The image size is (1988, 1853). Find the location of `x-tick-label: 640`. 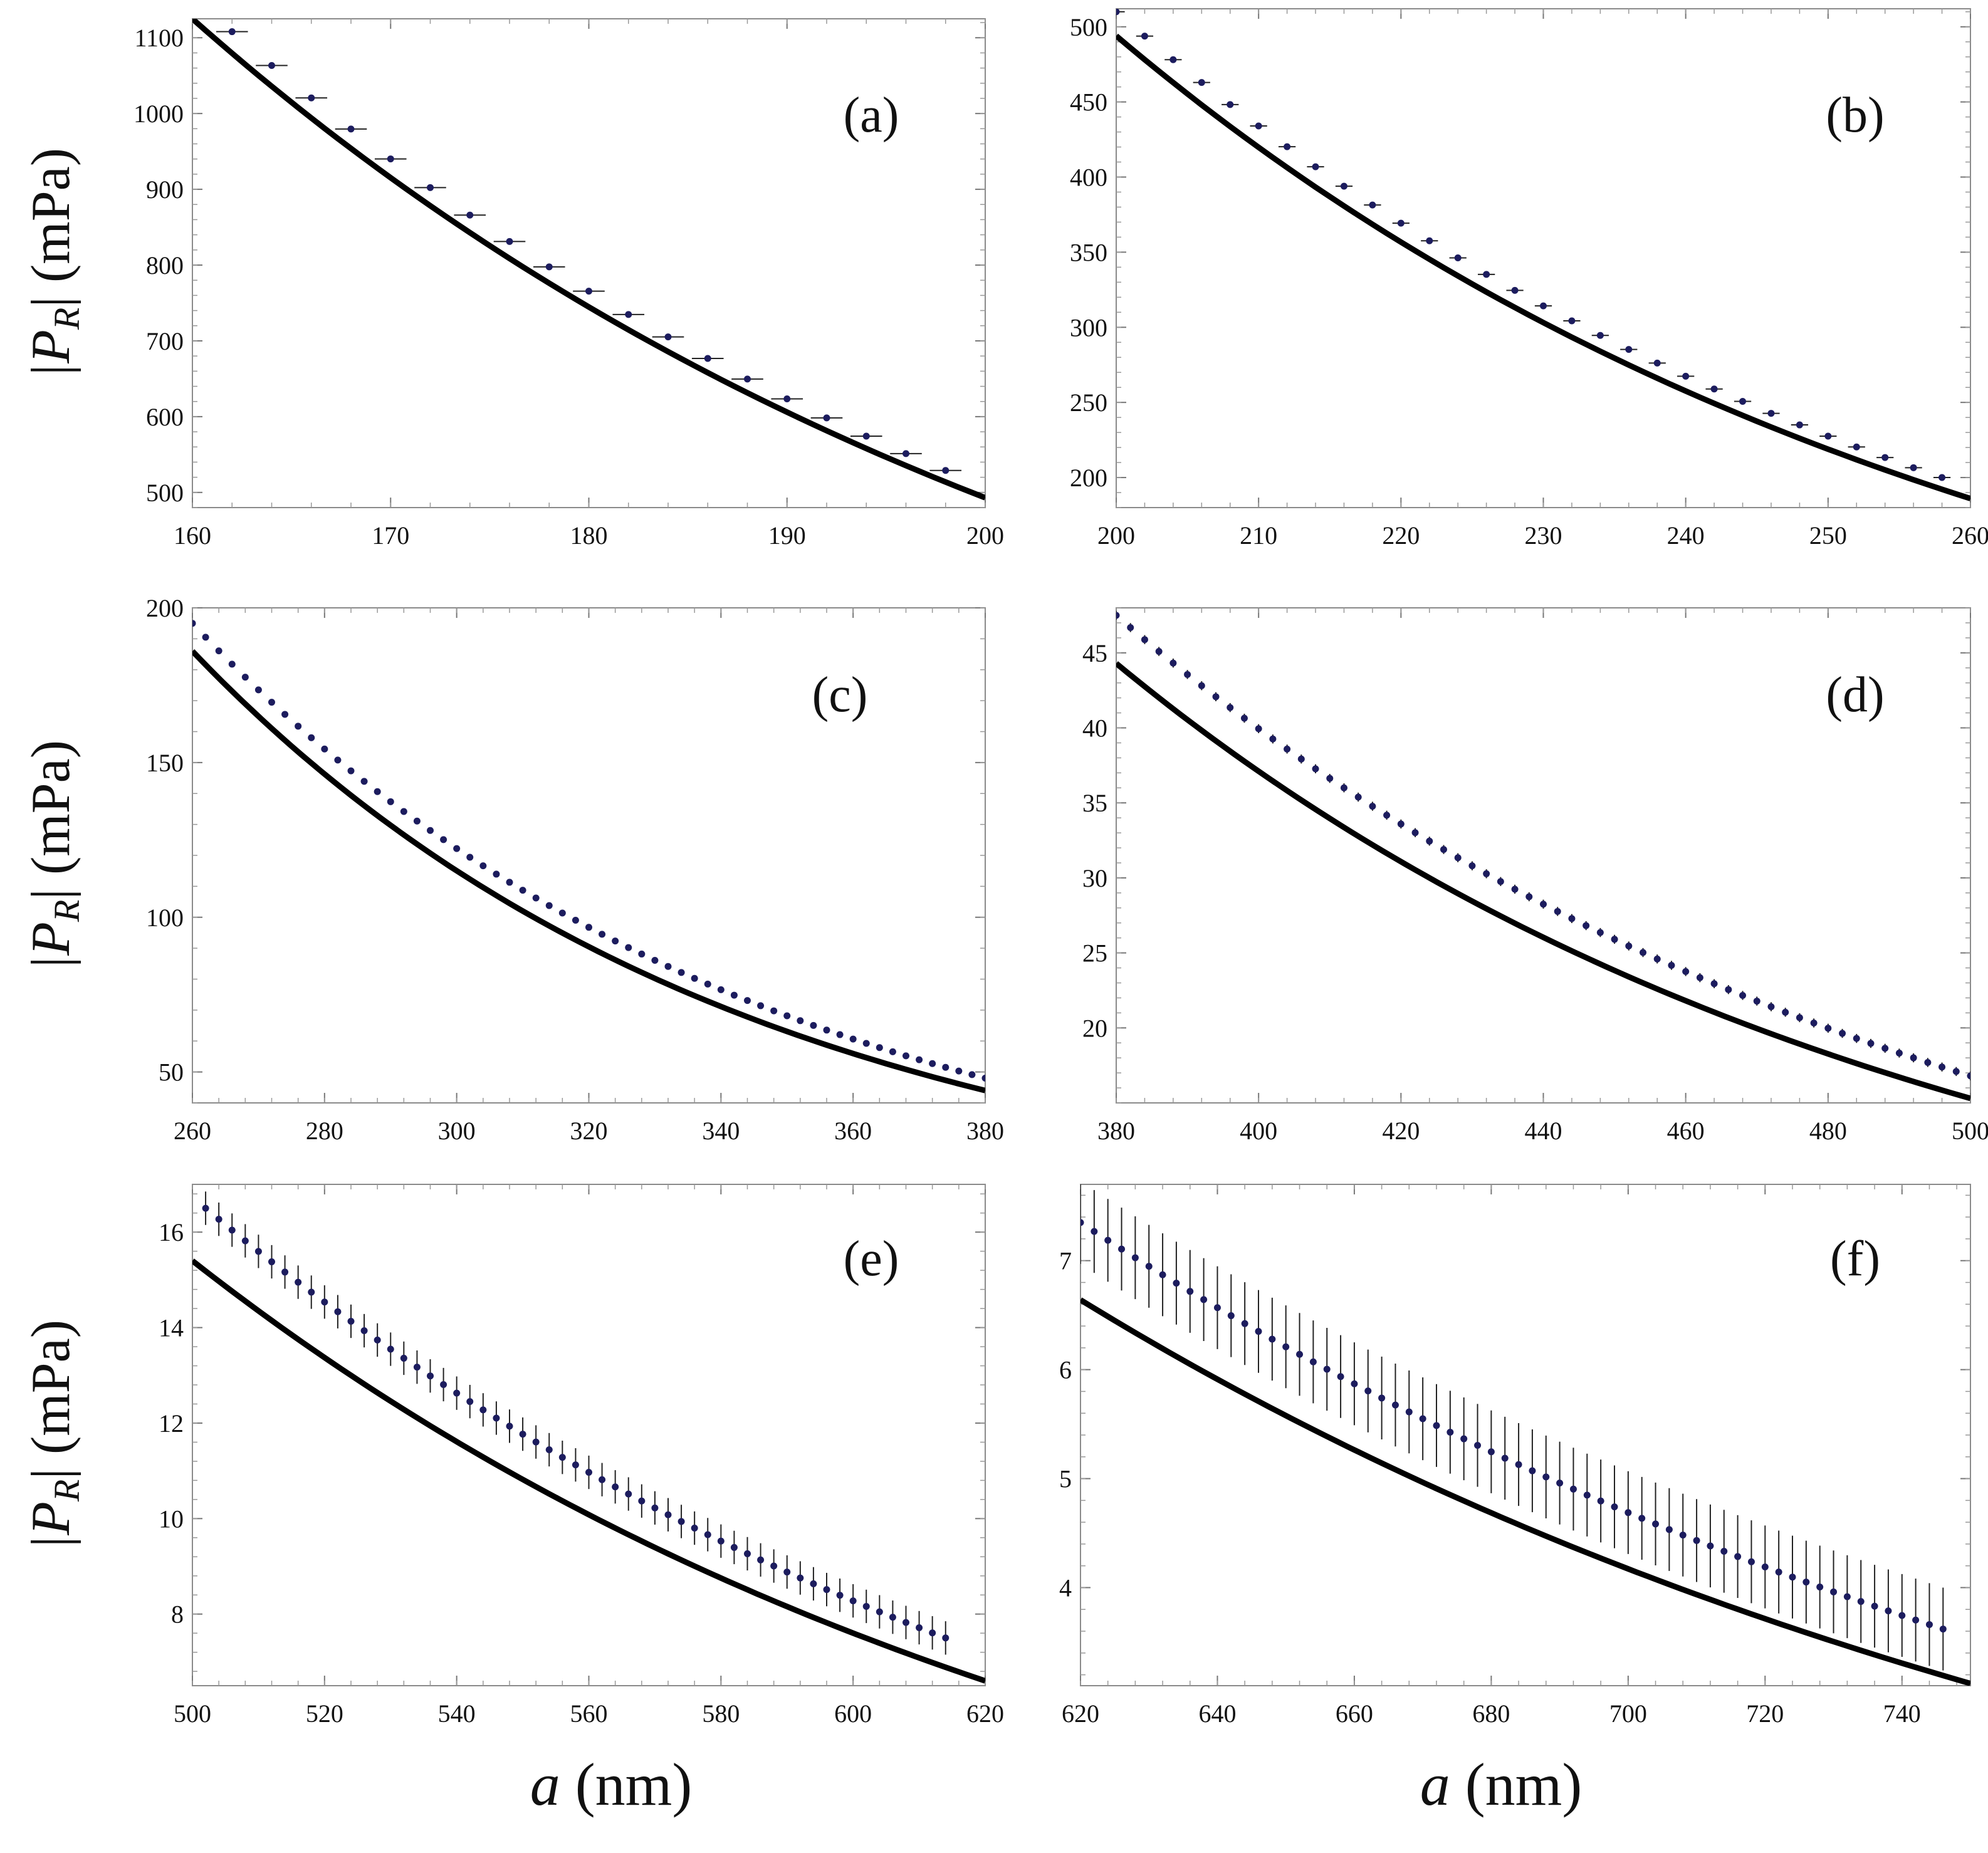

x-tick-label: 640 is located at coordinates (1217, 1713).